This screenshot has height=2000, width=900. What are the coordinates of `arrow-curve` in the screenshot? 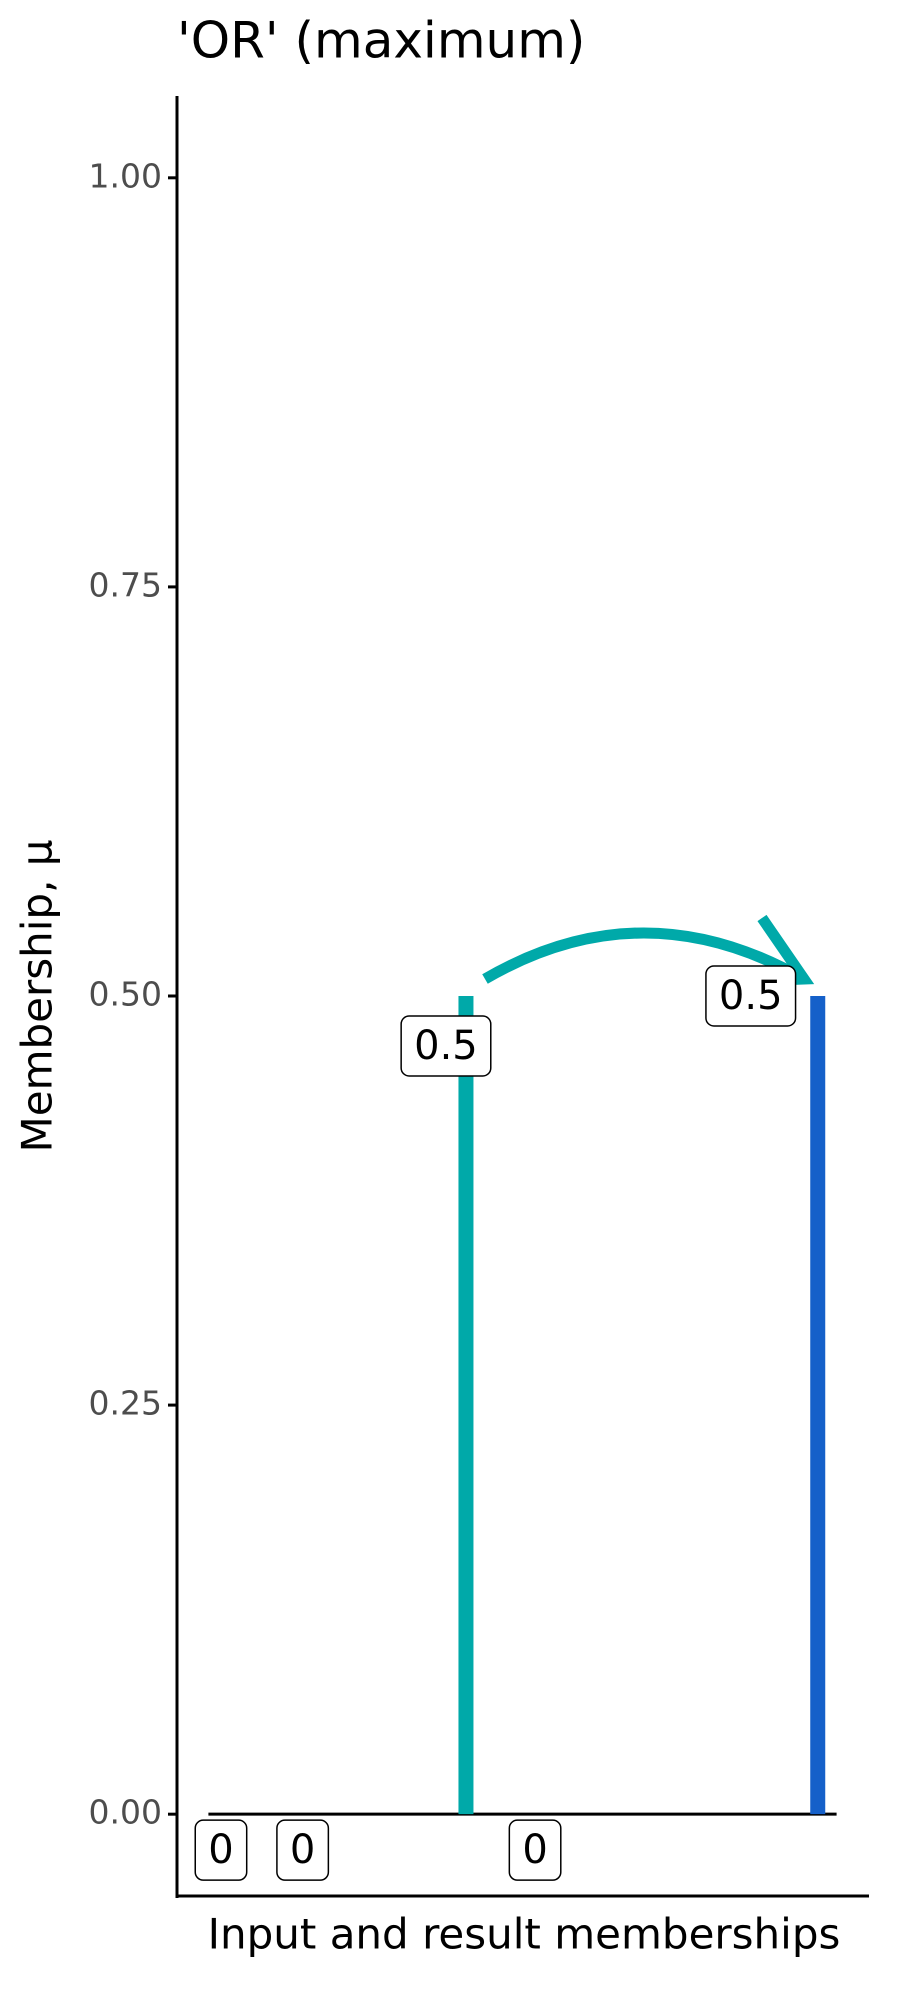 It's located at (644, 955).